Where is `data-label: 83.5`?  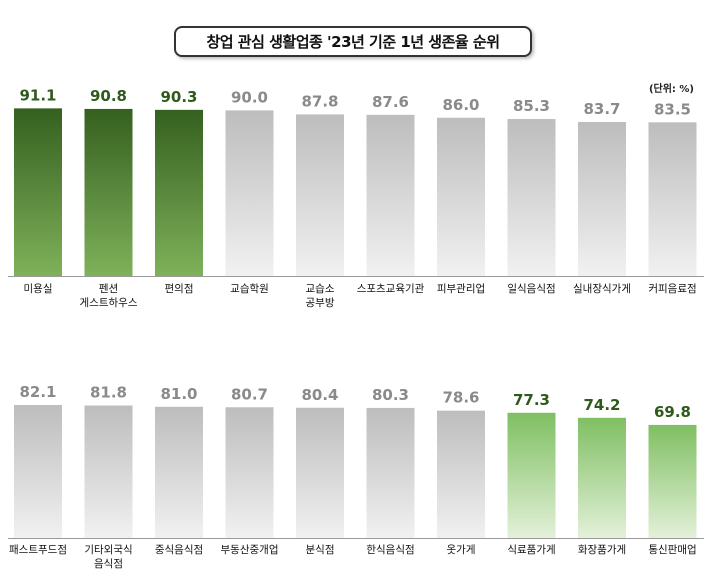
data-label: 83.5 is located at coordinates (672, 109).